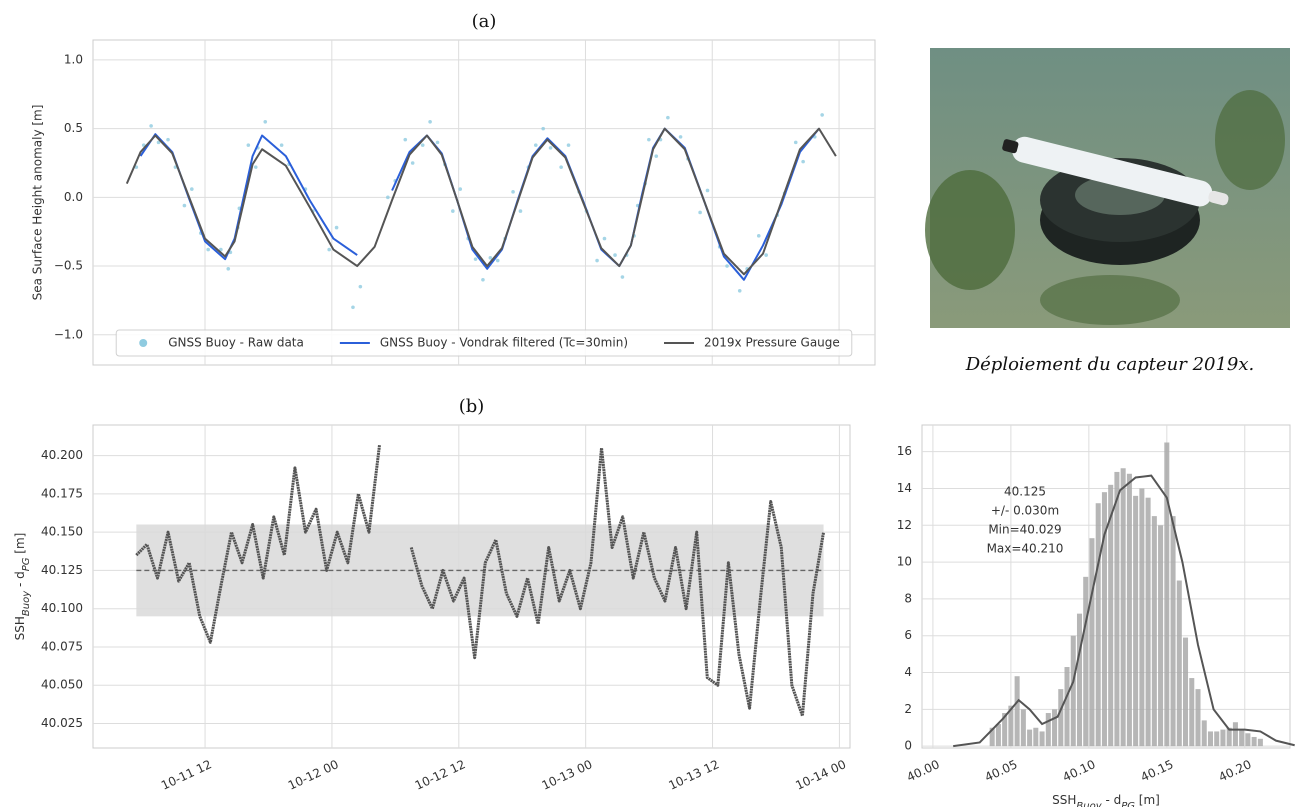 The width and height of the screenshot is (1303, 807). I want to click on sensor-cap, so click(1218, 198).